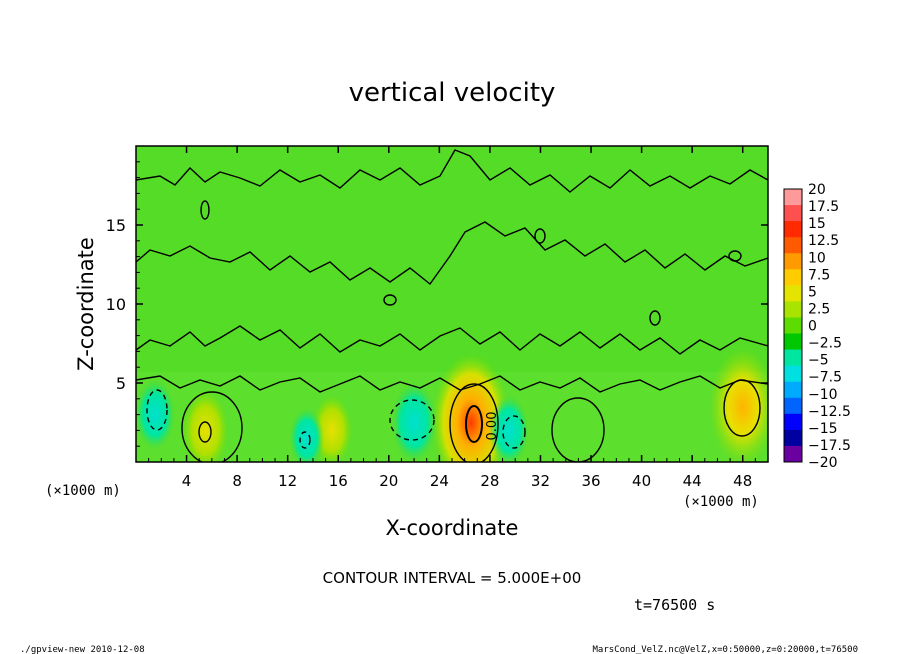 The height and width of the screenshot is (654, 904). Describe the element at coordinates (818, 361) in the screenshot. I see `colorbar-label-10: −5` at that location.